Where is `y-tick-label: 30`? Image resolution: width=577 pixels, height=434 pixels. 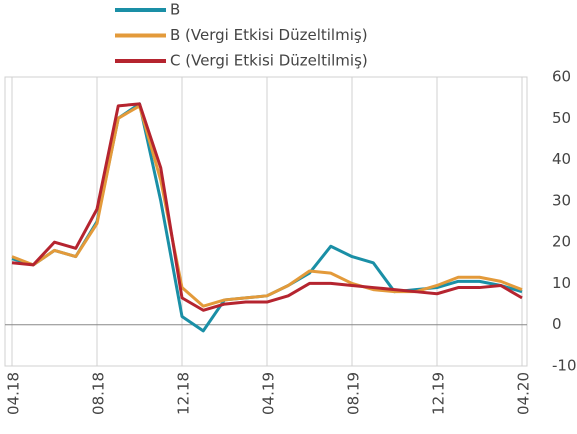 y-tick-label: 30 is located at coordinates (561, 200).